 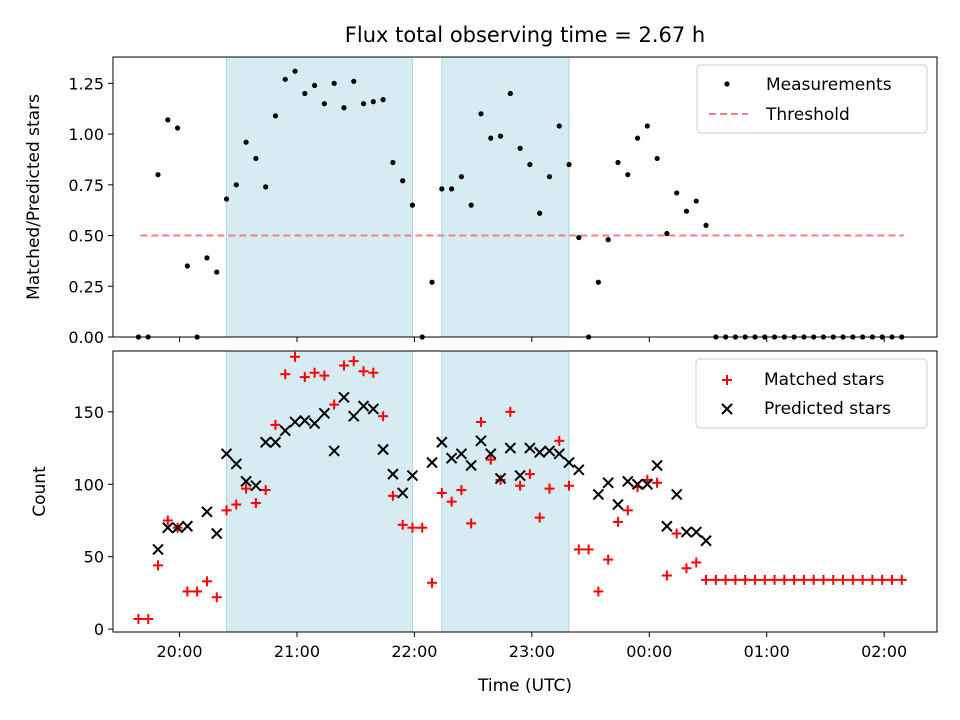 I want to click on y-tick-label: 0.00, so click(x=86, y=337).